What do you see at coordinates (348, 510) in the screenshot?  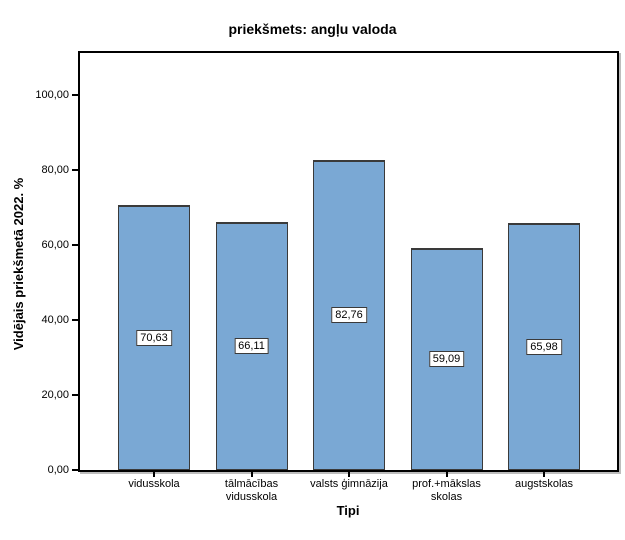 I see `x-axis-title: Tipi` at bounding box center [348, 510].